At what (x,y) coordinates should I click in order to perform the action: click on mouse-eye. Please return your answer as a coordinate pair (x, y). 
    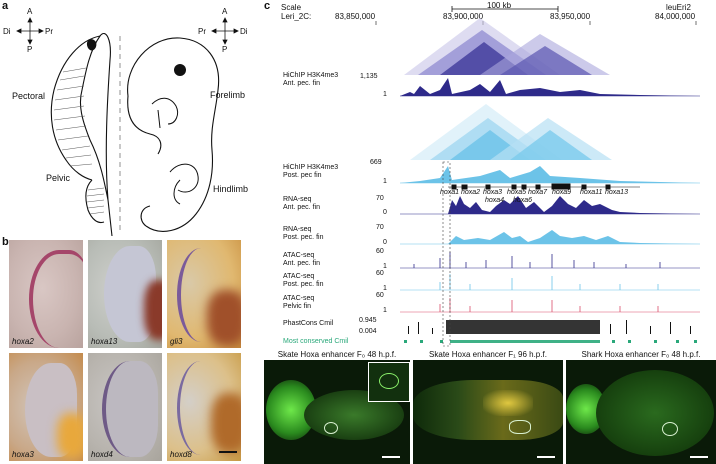
    Looking at the image, I should click on (180, 70).